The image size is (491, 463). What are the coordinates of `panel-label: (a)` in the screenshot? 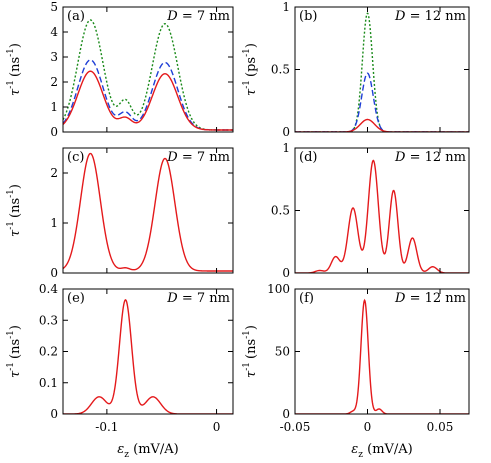 It's located at (76, 16).